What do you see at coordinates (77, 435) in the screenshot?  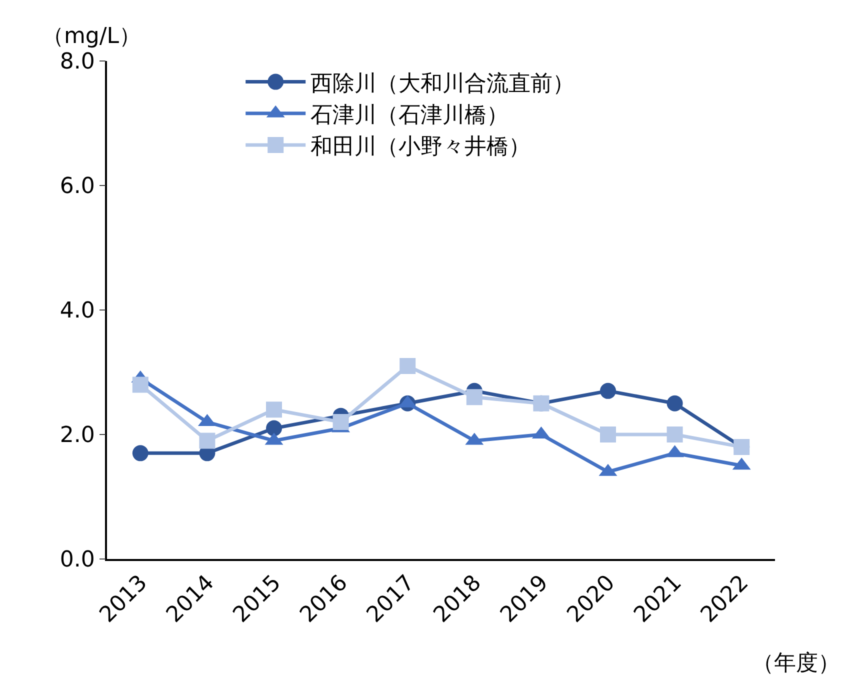 I see `y-tick-label: 2.0` at bounding box center [77, 435].